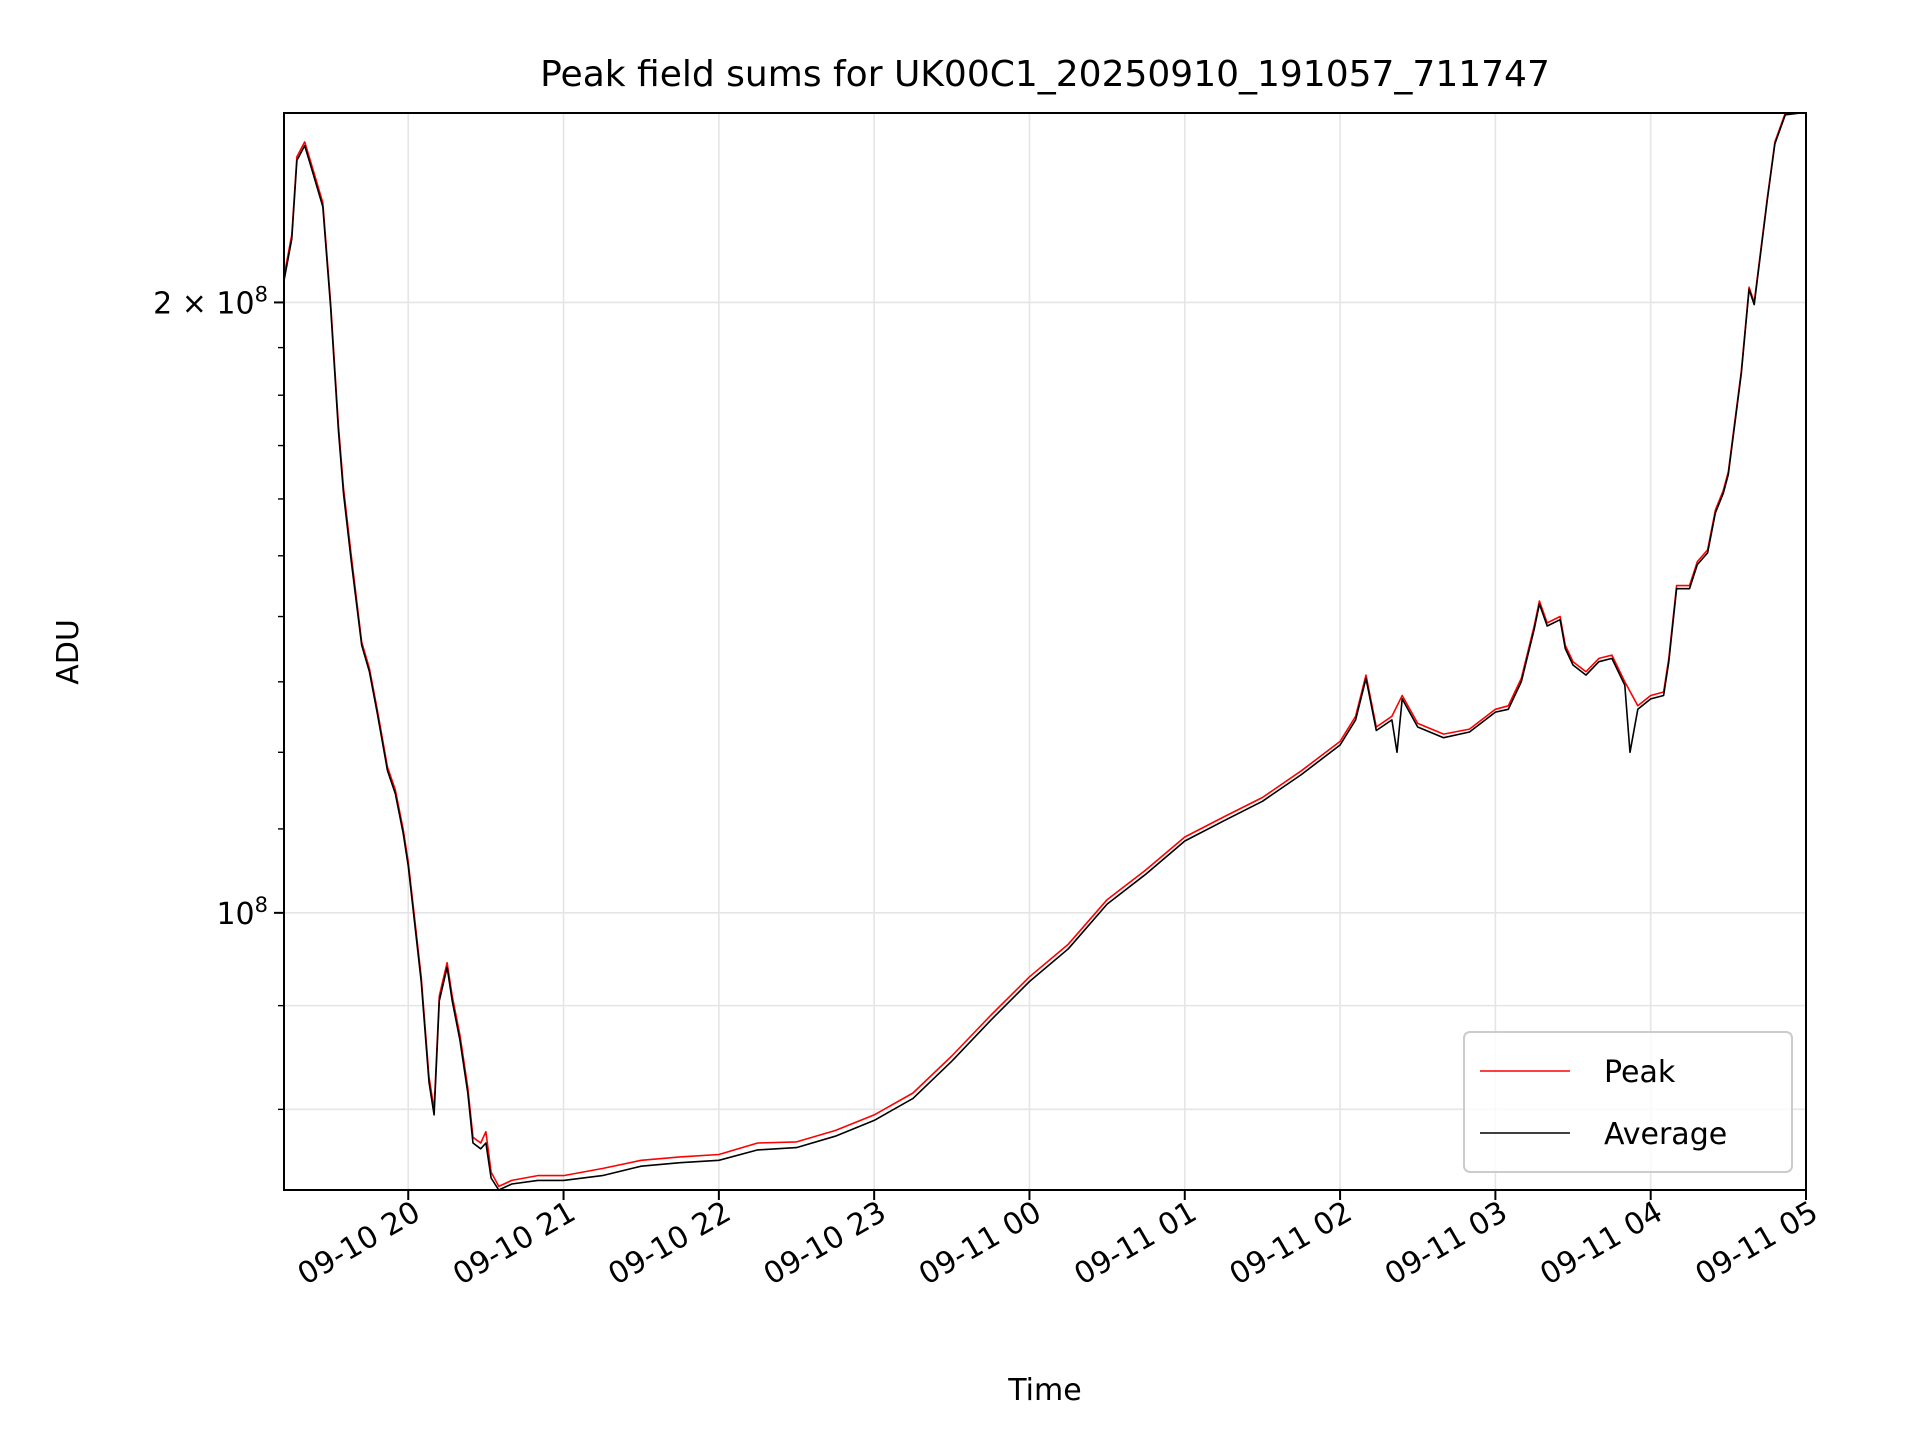  I want to click on legend-label-average: Average, so click(1665, 1134).